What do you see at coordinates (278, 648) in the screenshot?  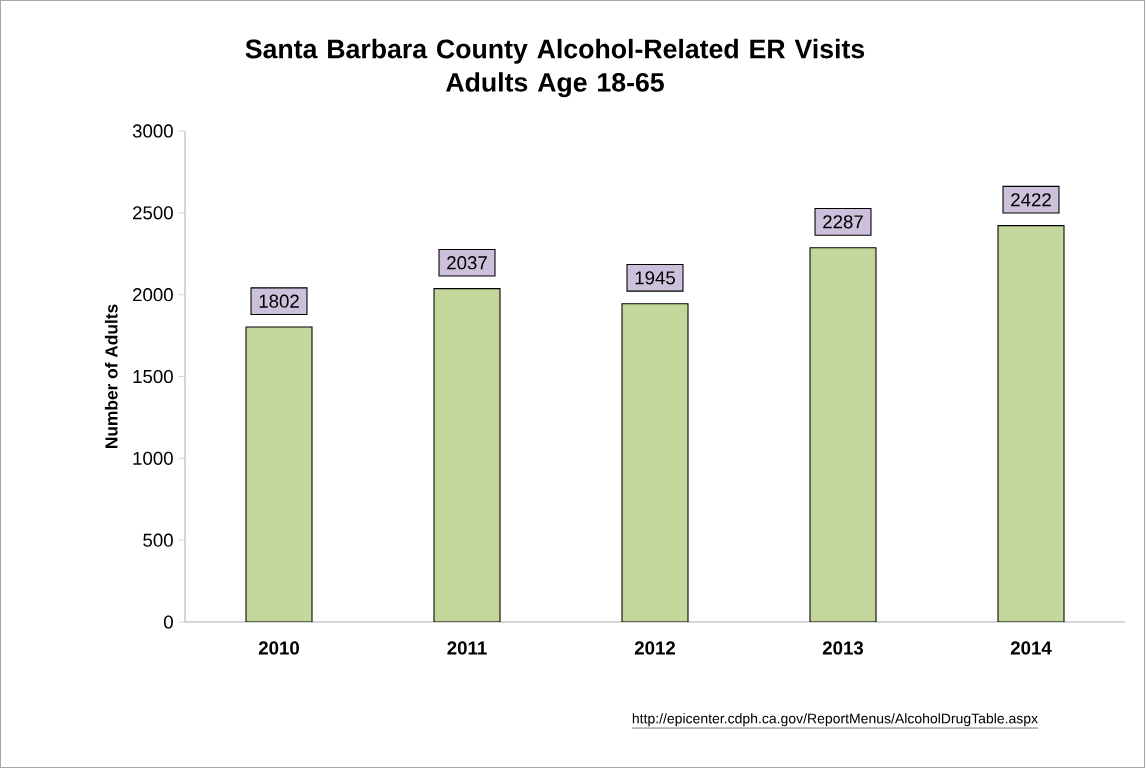 I see `x-tick-label: 2010` at bounding box center [278, 648].